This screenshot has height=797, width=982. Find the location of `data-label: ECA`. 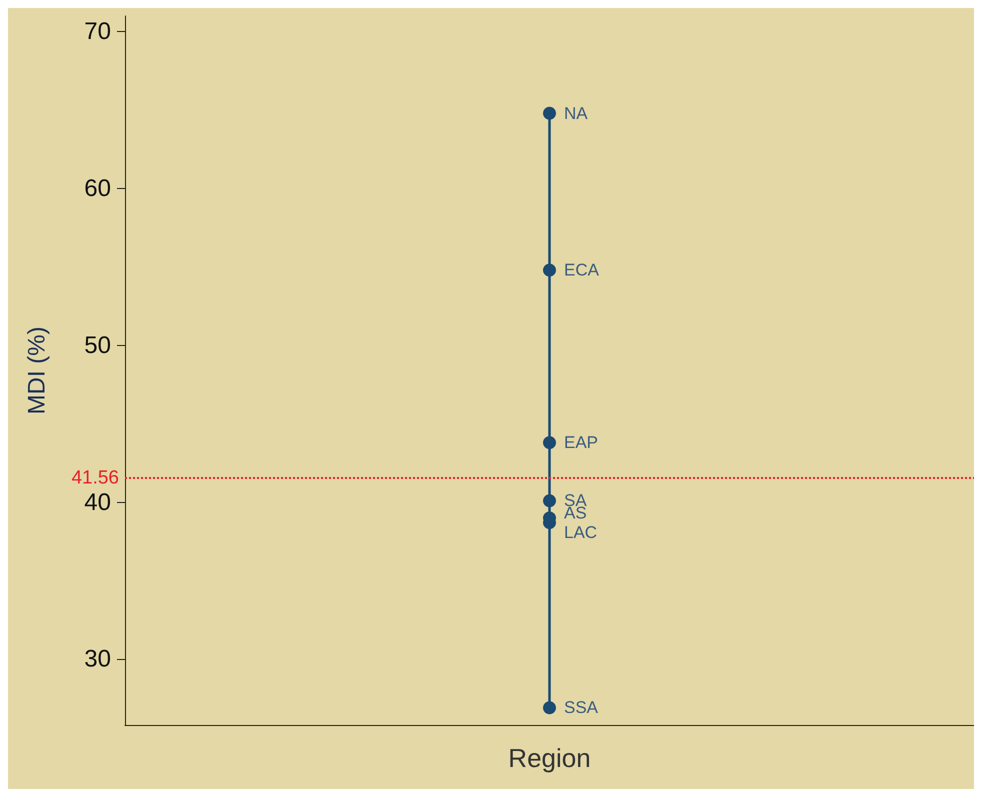

data-label: ECA is located at coordinates (582, 270).